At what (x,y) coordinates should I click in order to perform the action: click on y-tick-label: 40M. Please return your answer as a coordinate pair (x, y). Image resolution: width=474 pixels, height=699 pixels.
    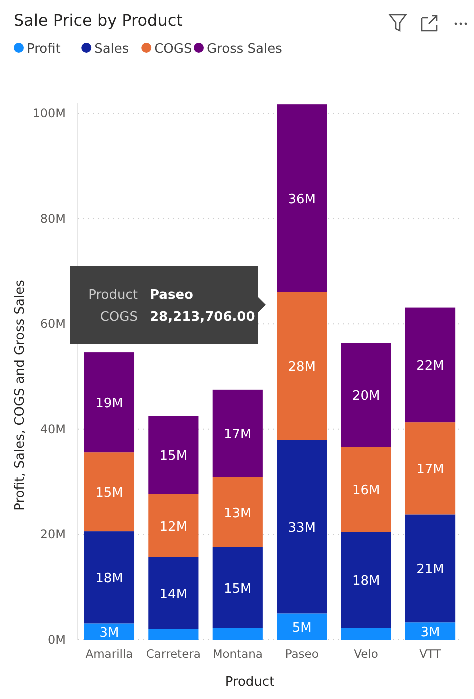
    Looking at the image, I should click on (53, 429).